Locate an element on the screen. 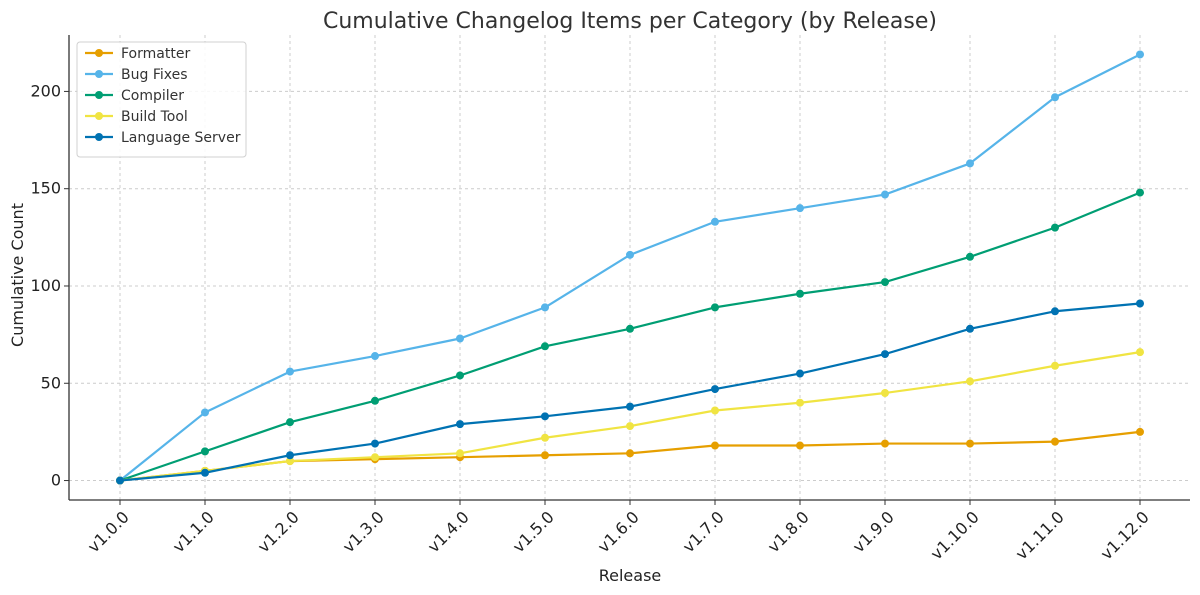 This screenshot has height=595, width=1200. x-tick-label: v1.7.0 is located at coordinates (703, 531).